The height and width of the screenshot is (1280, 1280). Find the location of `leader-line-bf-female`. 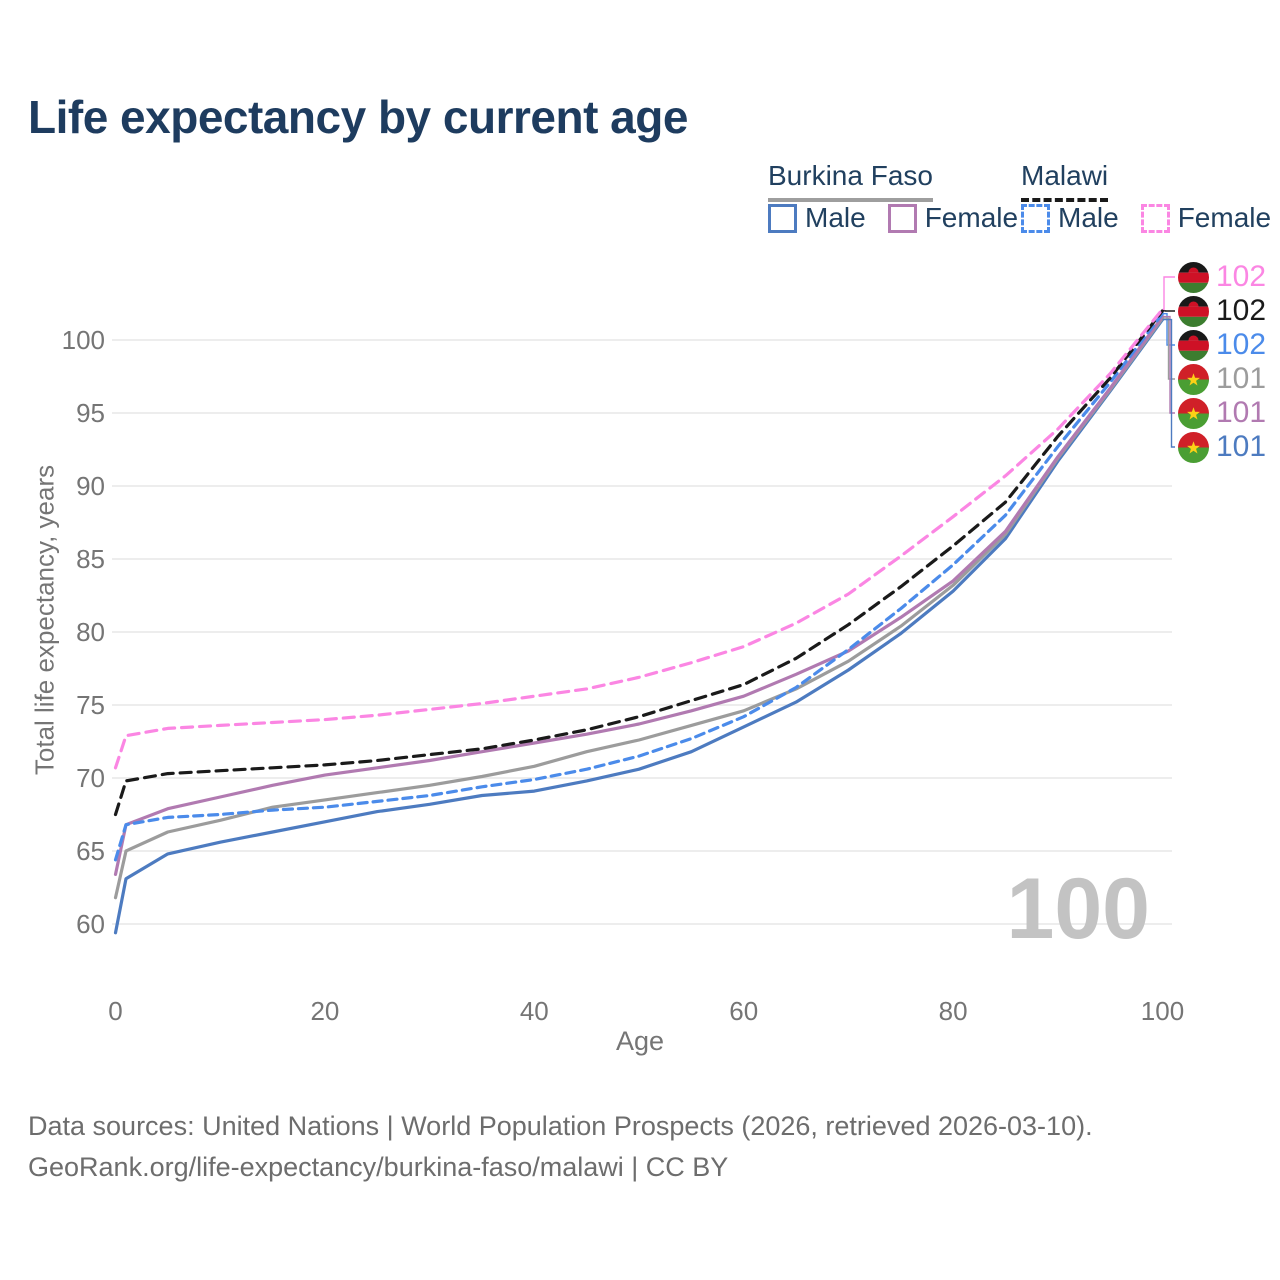

leader-line-bf-female is located at coordinates (1168, 364).